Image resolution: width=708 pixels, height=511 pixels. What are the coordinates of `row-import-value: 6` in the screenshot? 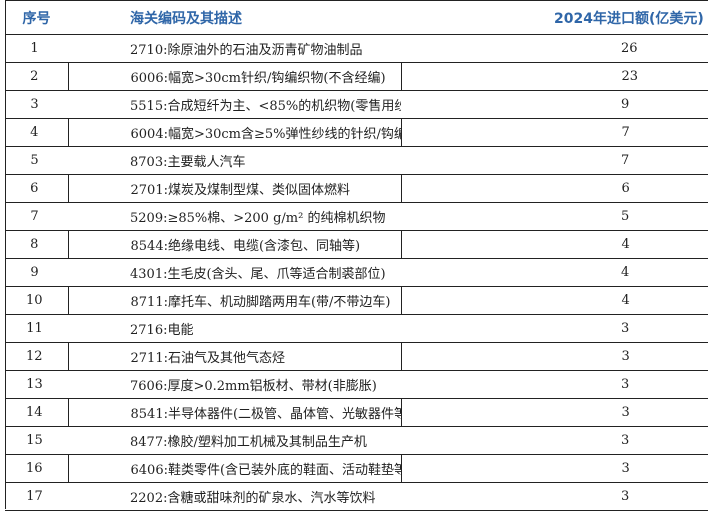 It's located at (554, 188).